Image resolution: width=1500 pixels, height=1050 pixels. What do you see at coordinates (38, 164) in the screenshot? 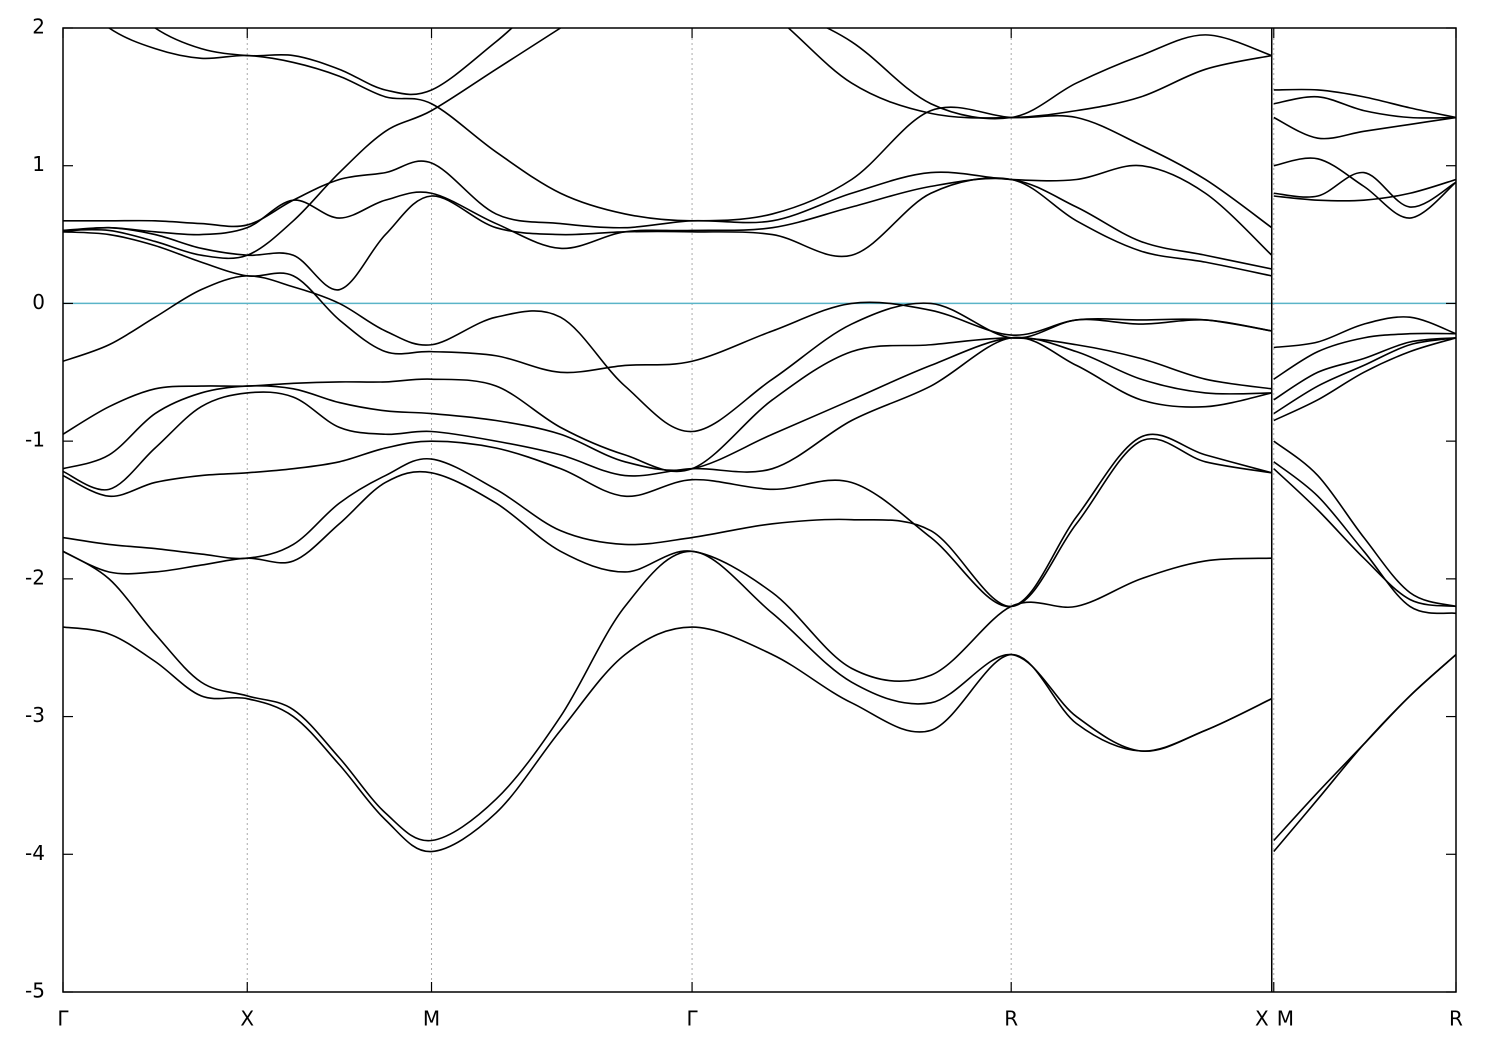
I see `y-tick-label: 1` at bounding box center [38, 164].